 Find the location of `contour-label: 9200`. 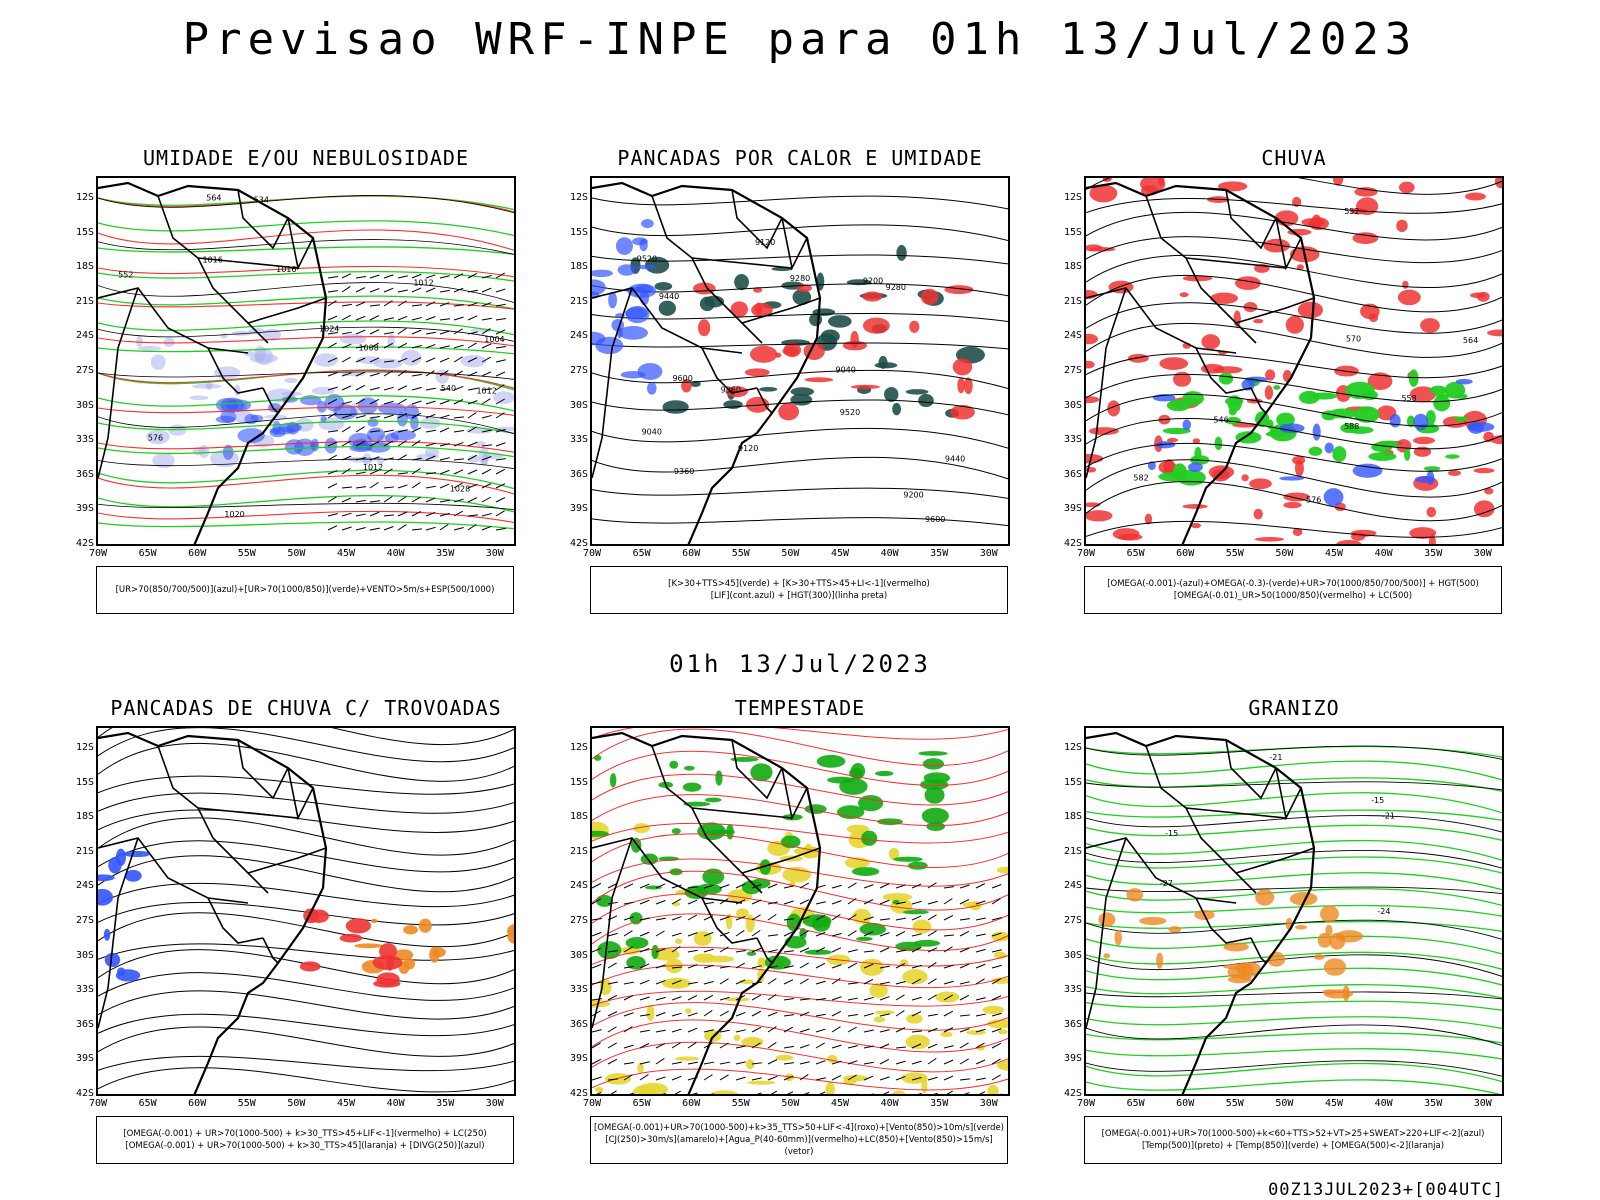

contour-label: 9200 is located at coordinates (873, 280).